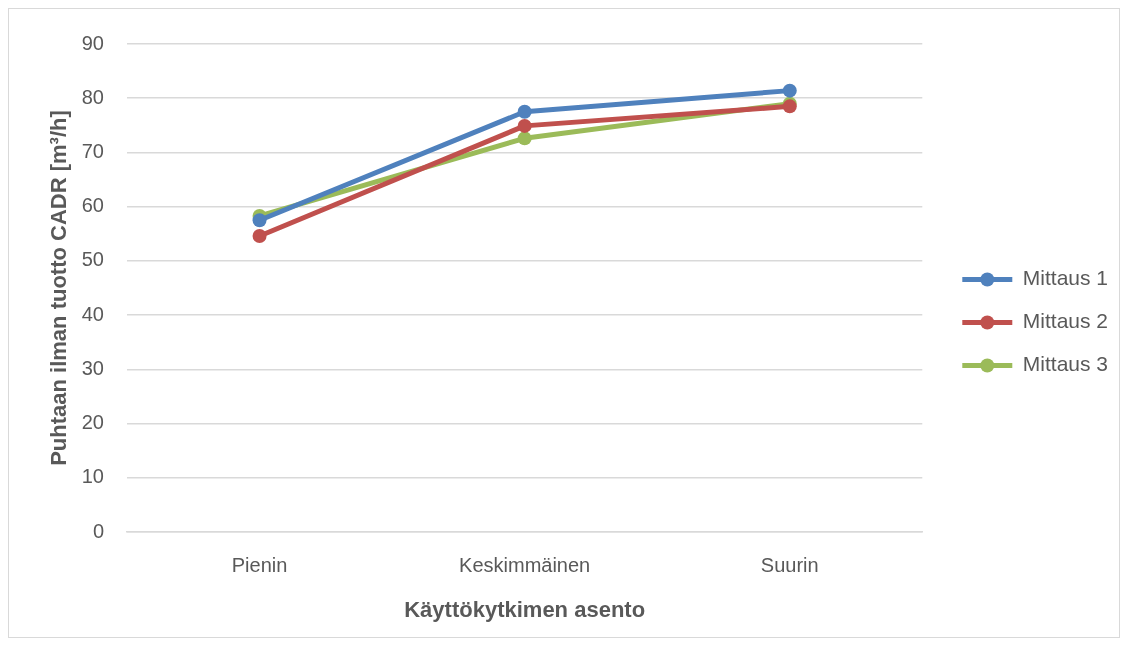  I want to click on y-tick-label: 40, so click(92, 313).